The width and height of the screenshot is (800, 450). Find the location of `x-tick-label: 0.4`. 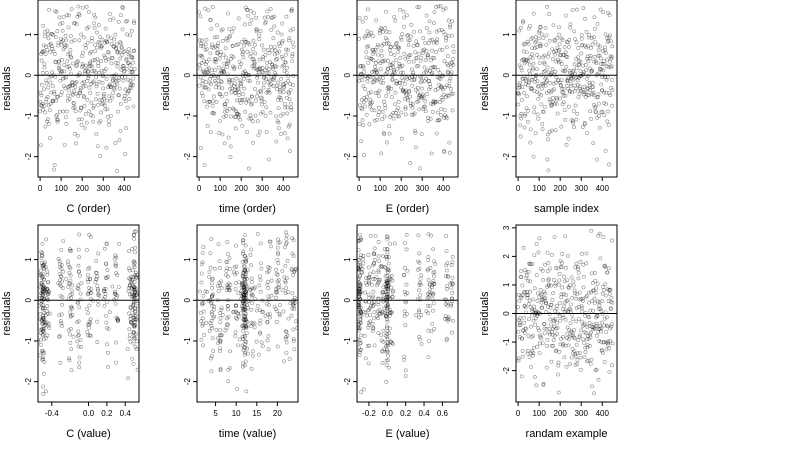

x-tick-label: 0.4 is located at coordinates (126, 413).